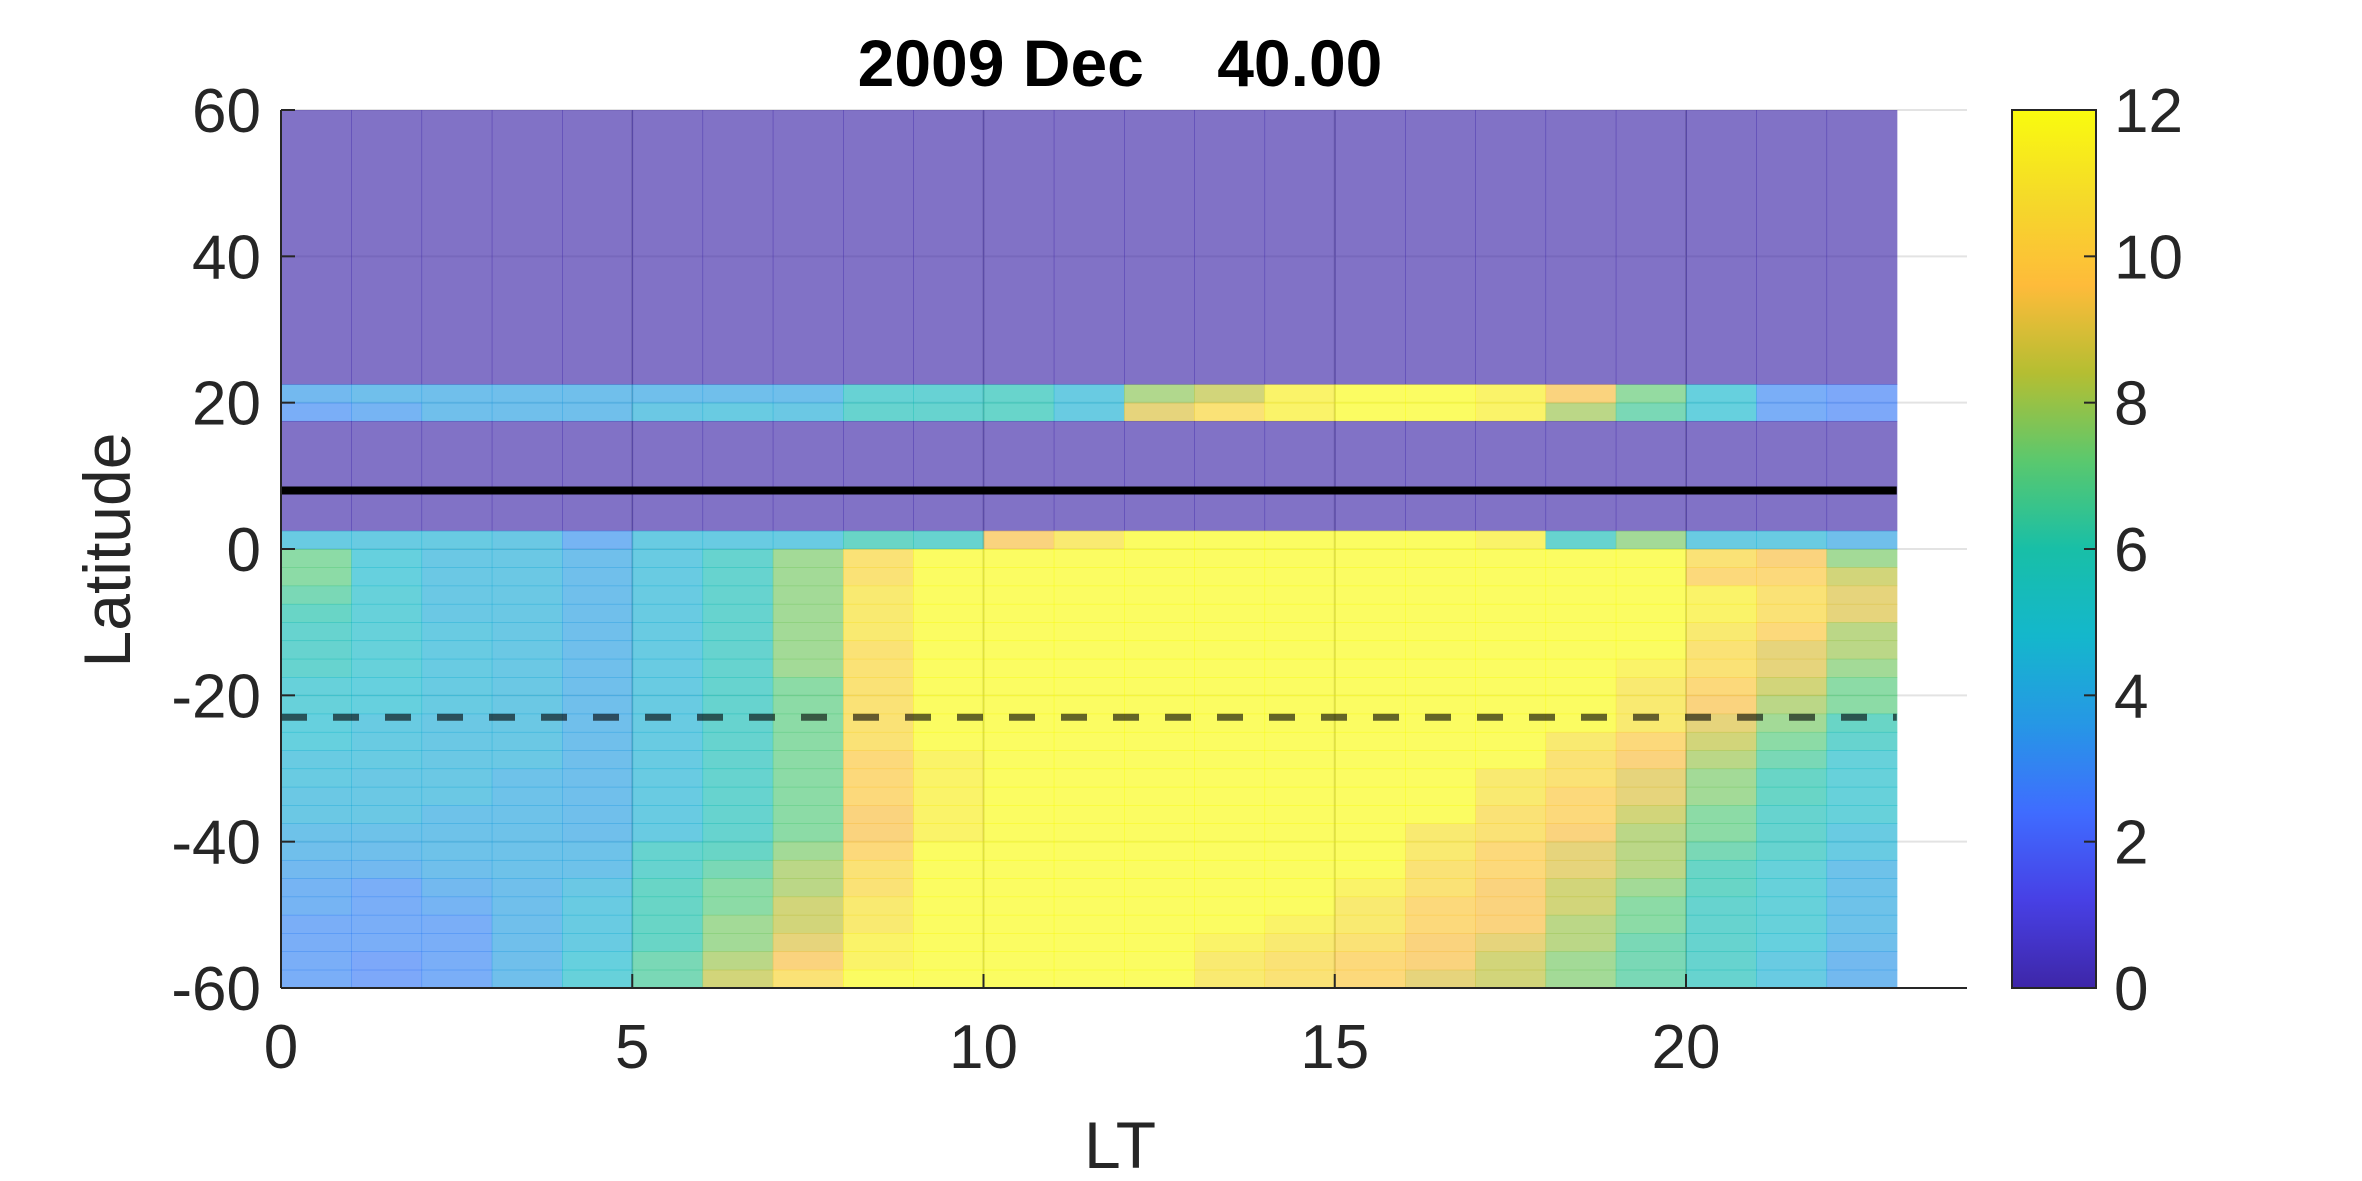 The height and width of the screenshot is (1181, 2362). Describe the element at coordinates (632, 1047) in the screenshot. I see `x-tick-label: 5` at that location.